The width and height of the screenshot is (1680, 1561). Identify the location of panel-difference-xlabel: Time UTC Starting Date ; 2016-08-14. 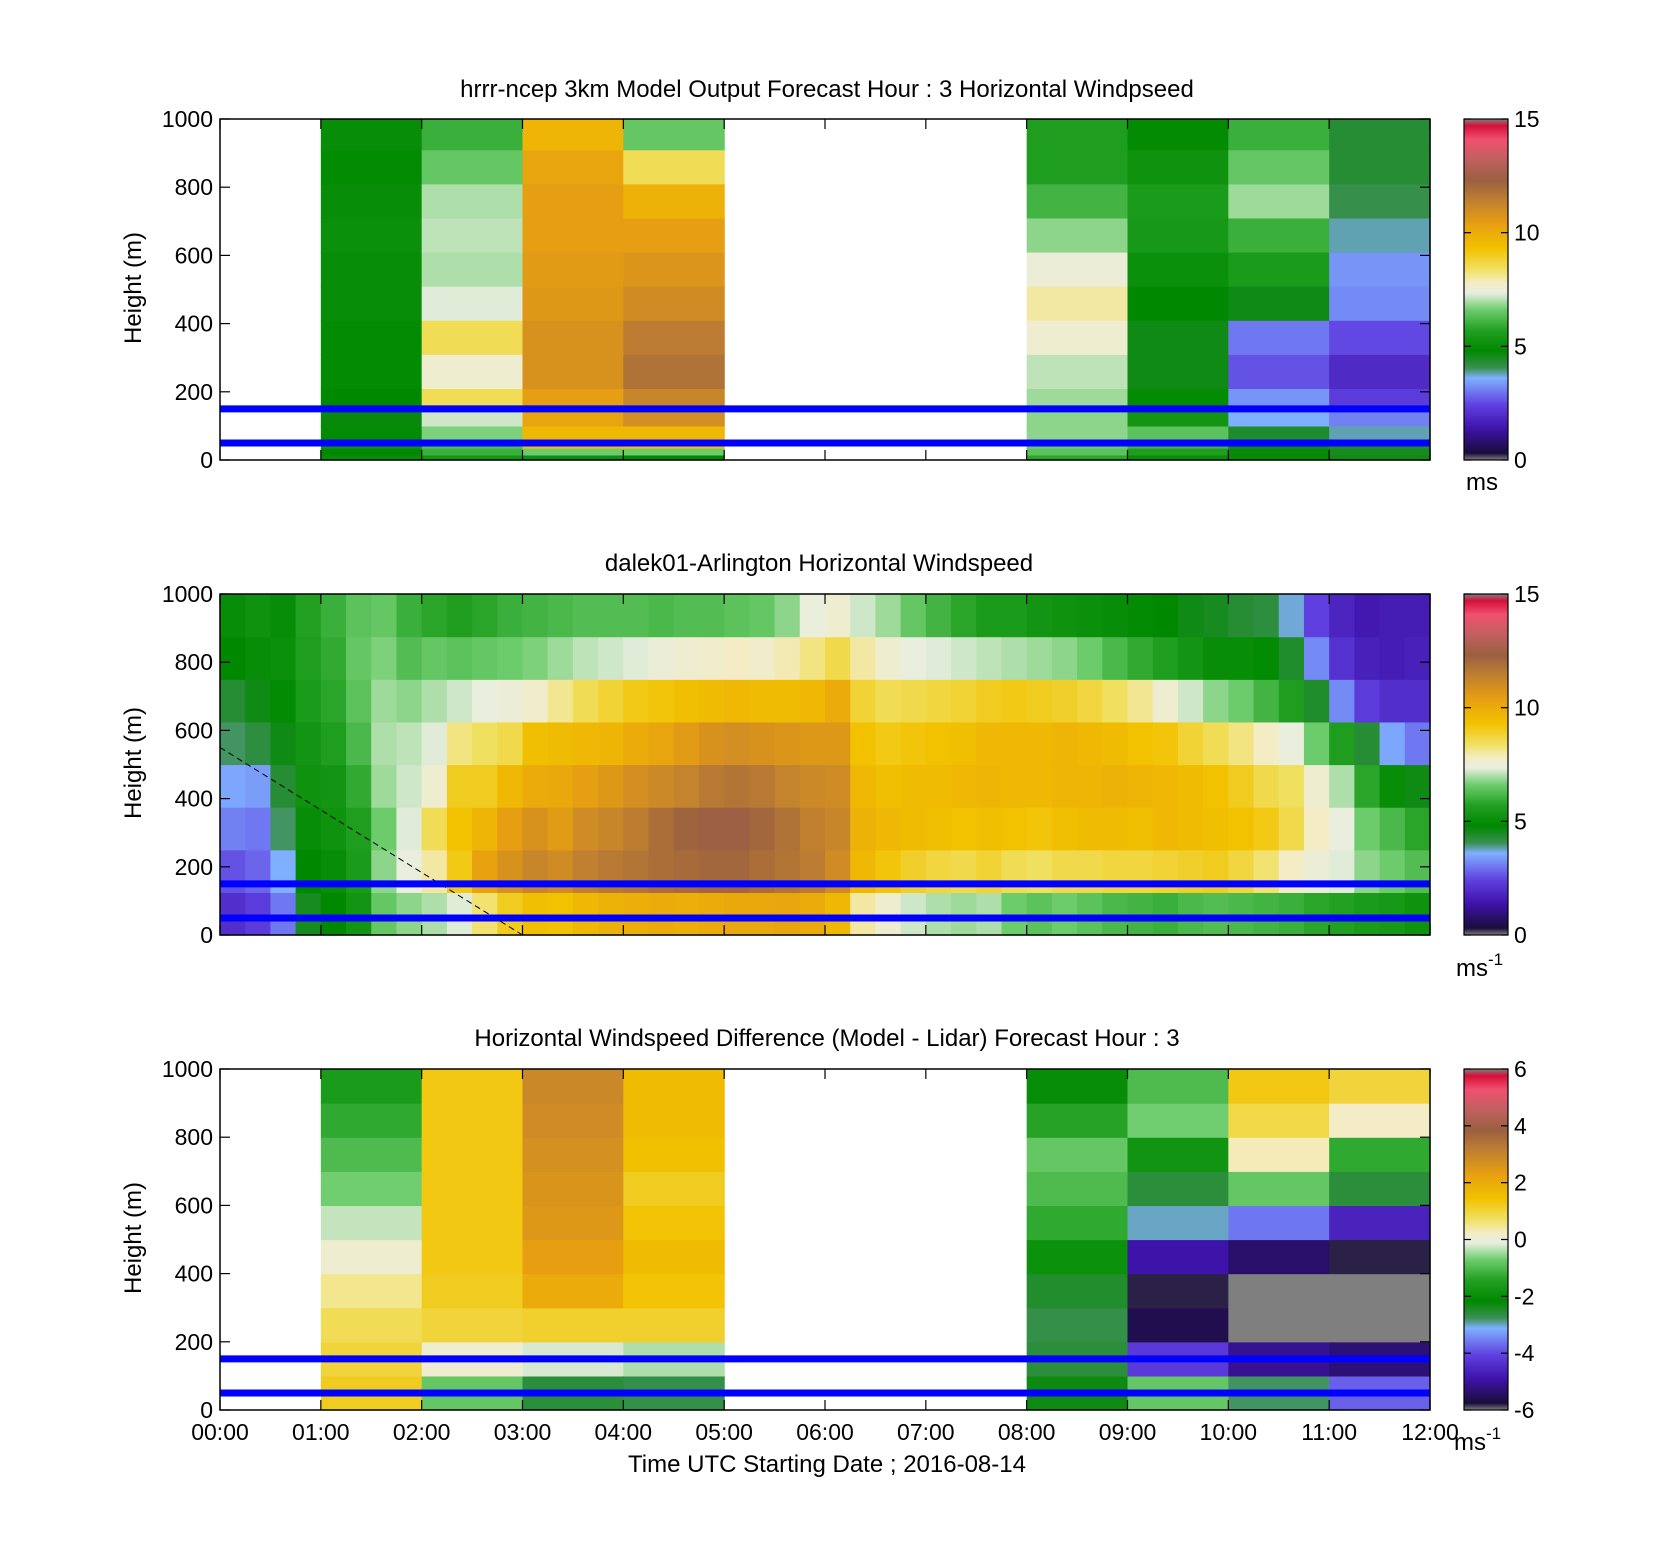
(827, 1464).